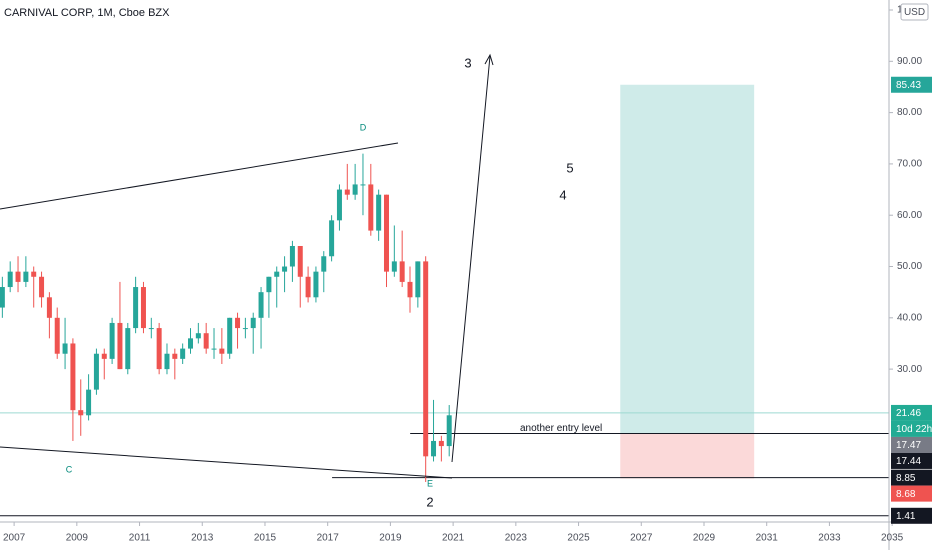 The height and width of the screenshot is (550, 932). What do you see at coordinates (69, 469) in the screenshot?
I see `annotation: C` at bounding box center [69, 469].